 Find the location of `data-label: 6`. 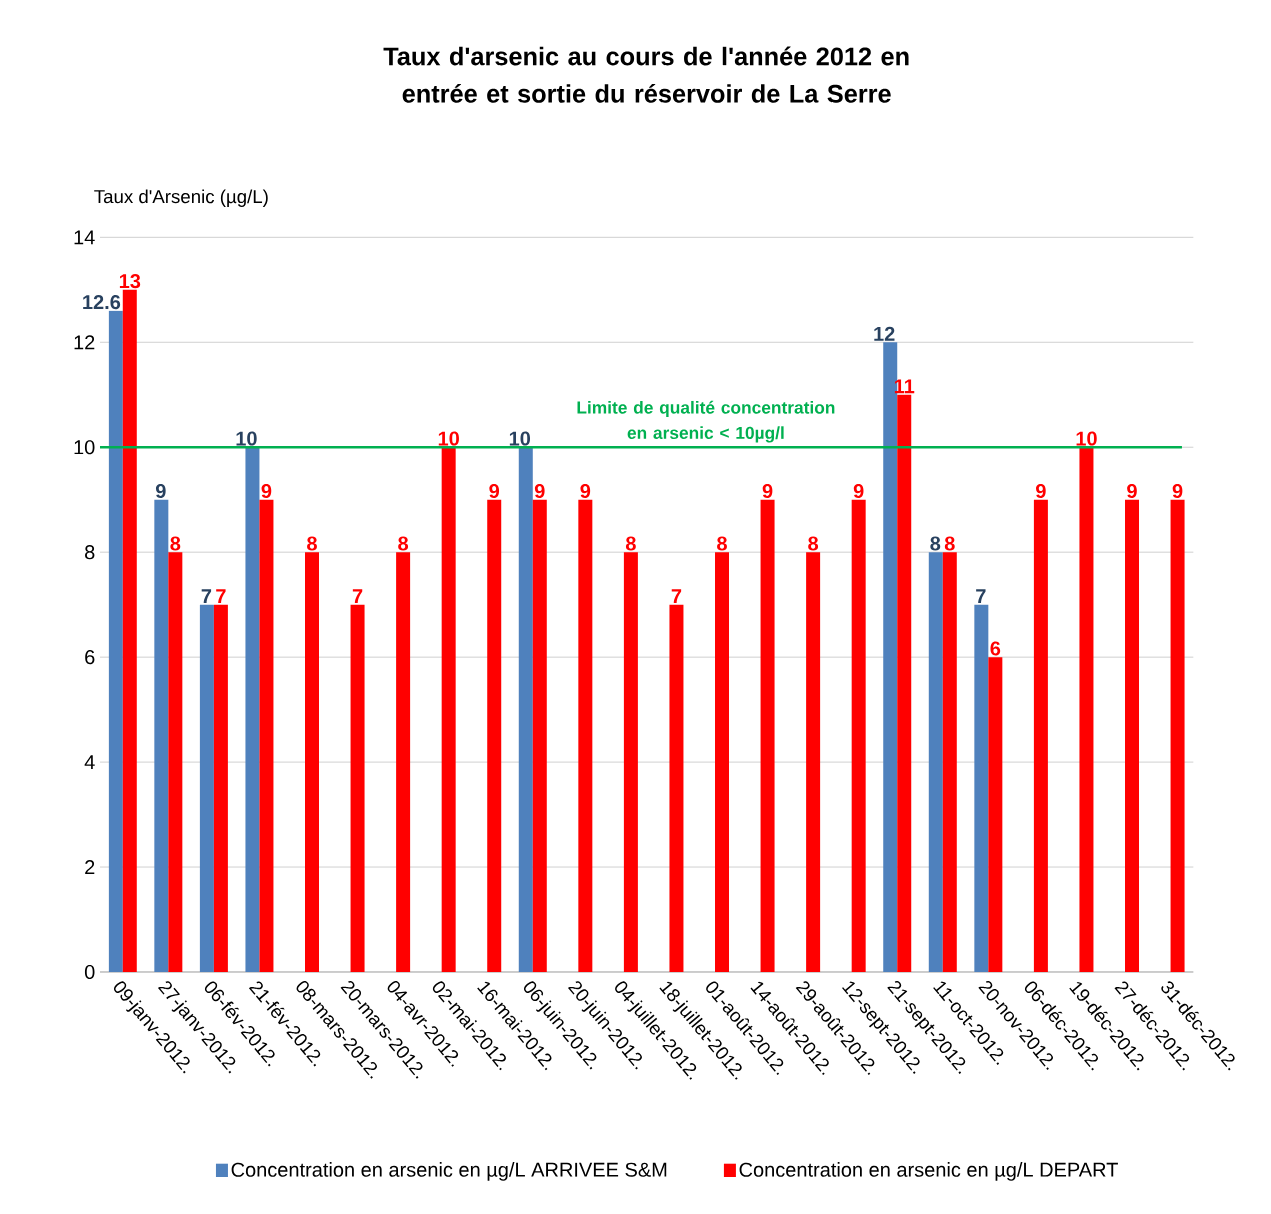

data-label: 6 is located at coordinates (995, 648).